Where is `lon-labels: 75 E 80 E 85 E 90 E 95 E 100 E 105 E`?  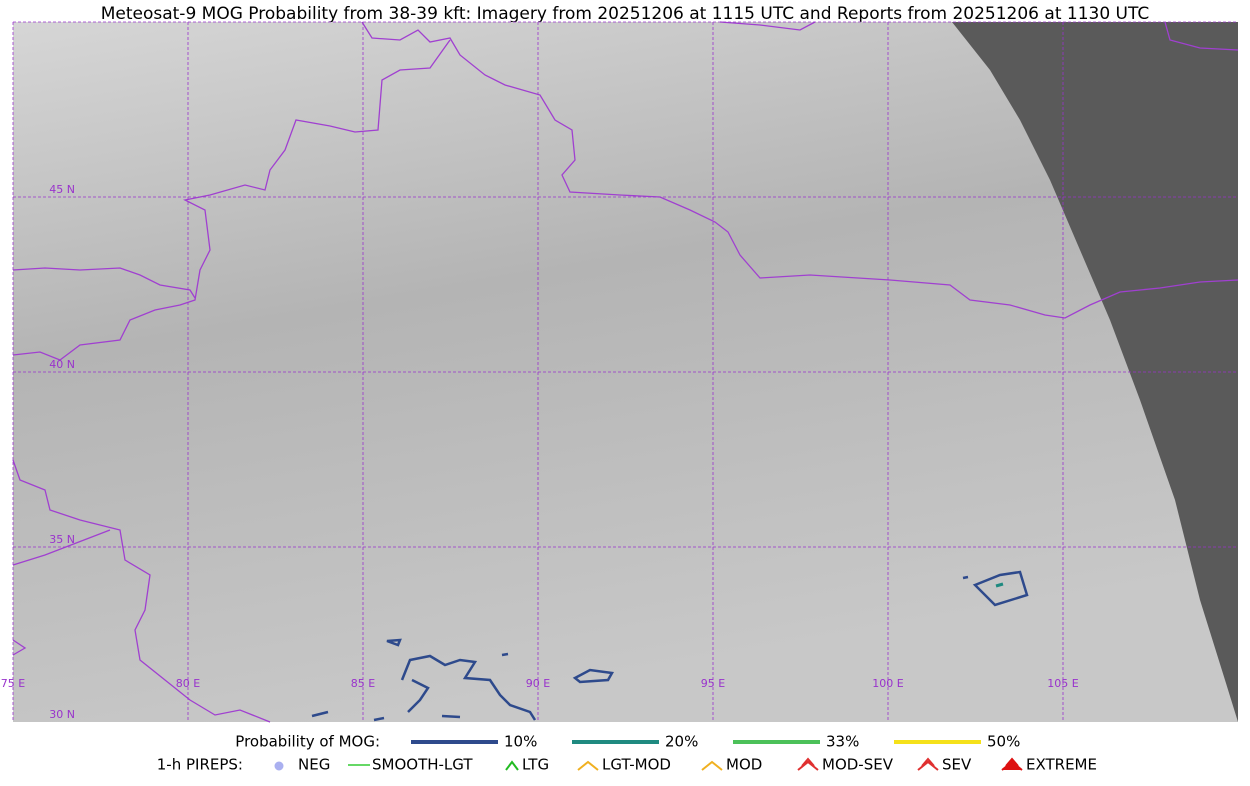
lon-labels: 75 E 80 E 85 E 90 E 95 E 100 E 105 E is located at coordinates (540, 683).